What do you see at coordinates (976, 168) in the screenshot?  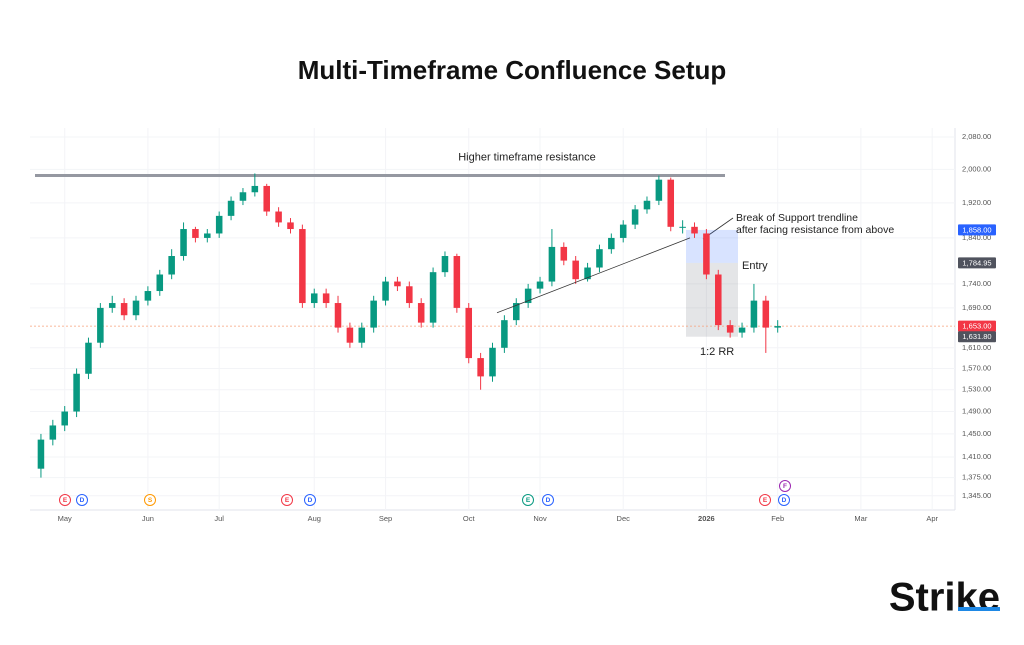 I see `y-tick-label: 2,000.00` at bounding box center [976, 168].